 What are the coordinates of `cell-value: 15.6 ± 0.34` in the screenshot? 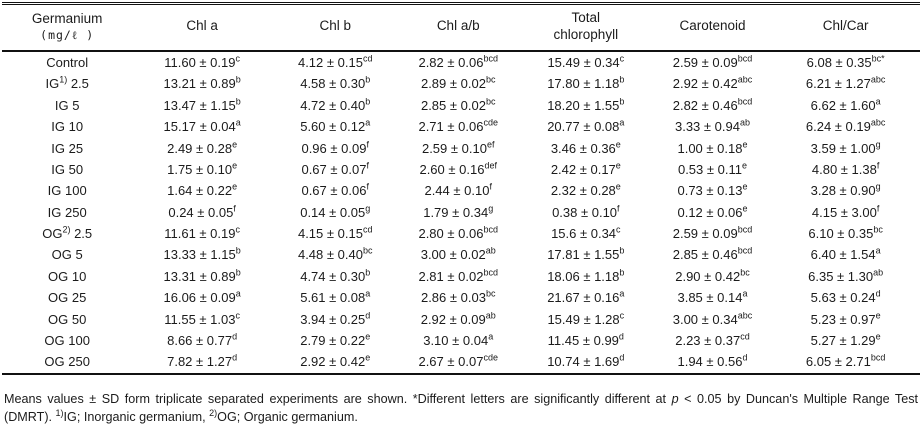 It's located at (584, 234).